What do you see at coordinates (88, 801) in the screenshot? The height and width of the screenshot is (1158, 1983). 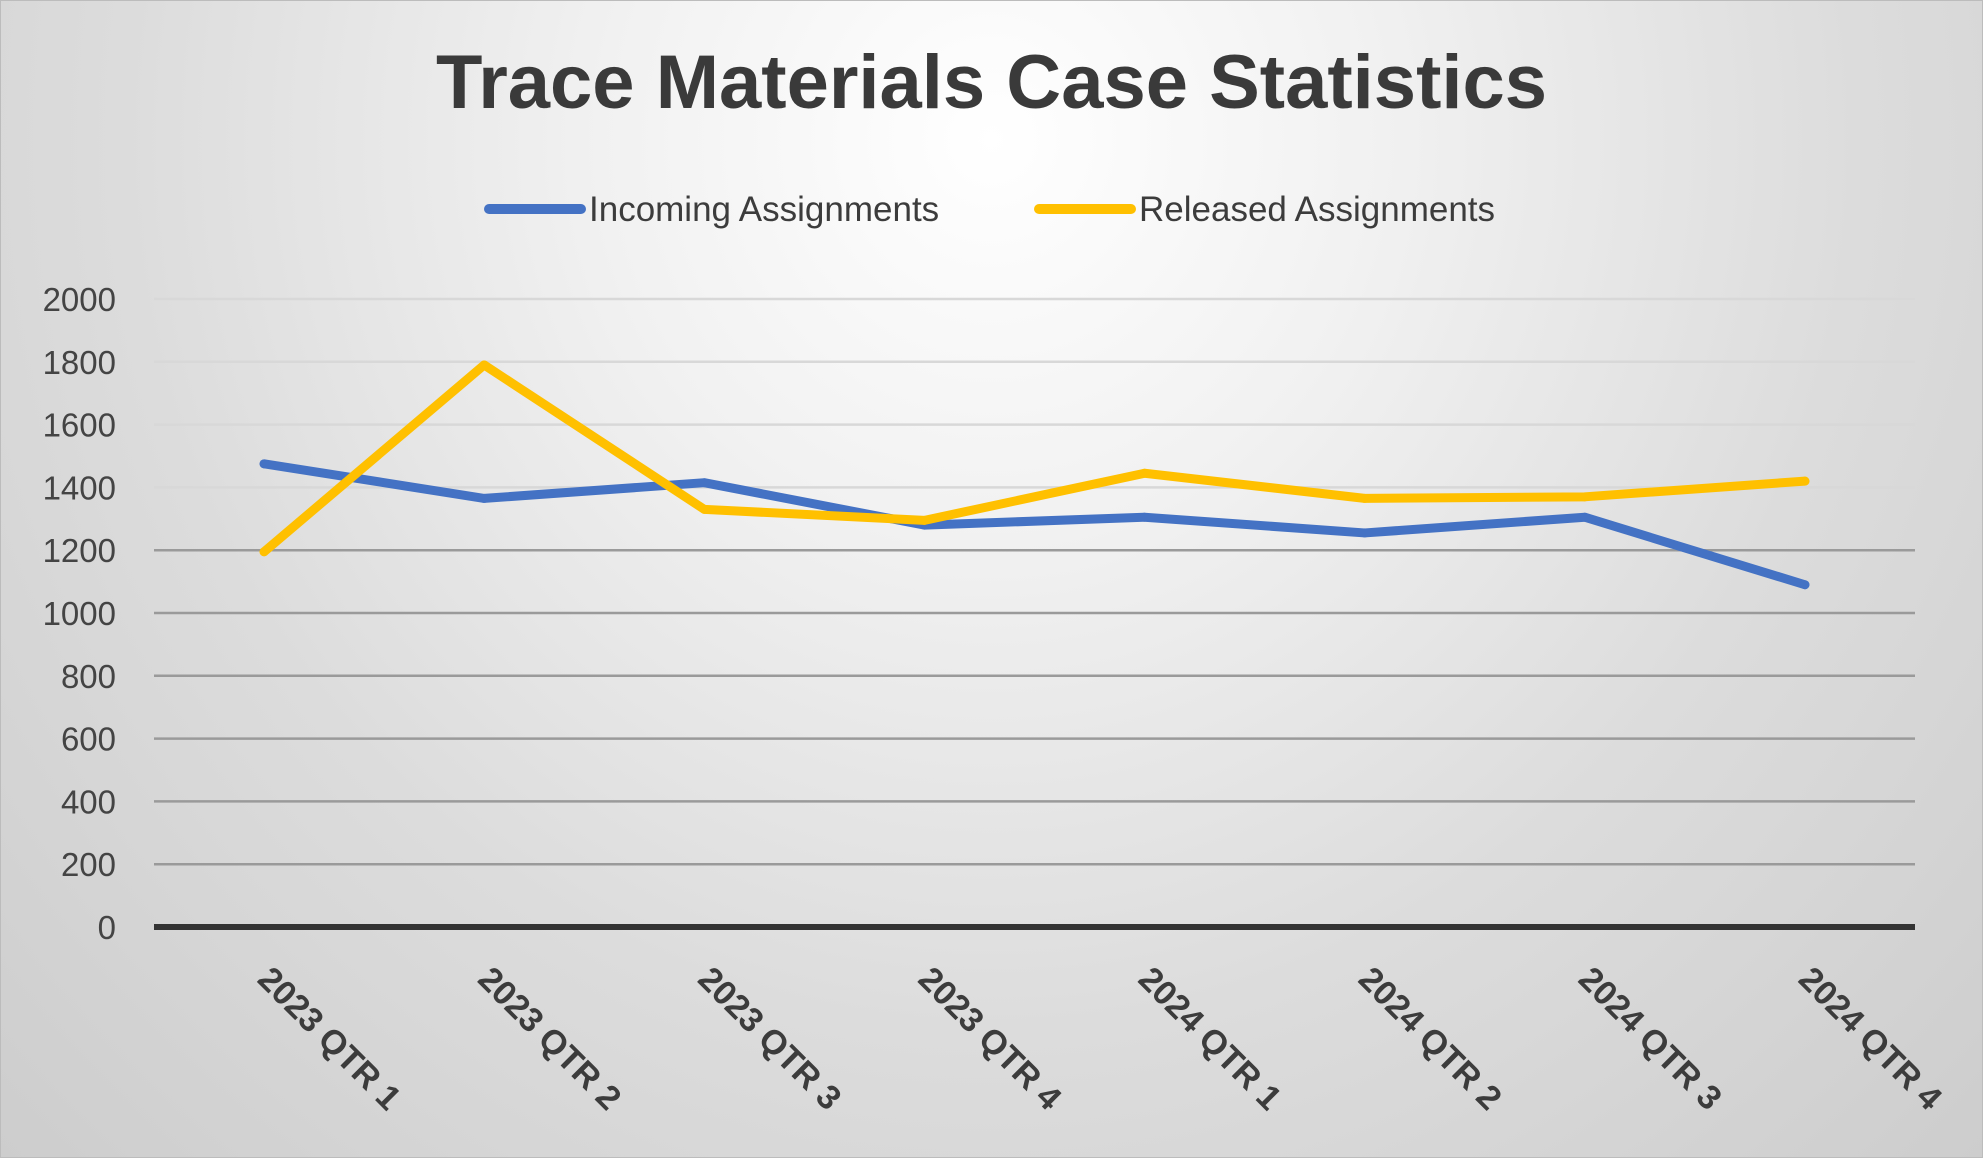 I see `y-tick-label: 400` at bounding box center [88, 801].